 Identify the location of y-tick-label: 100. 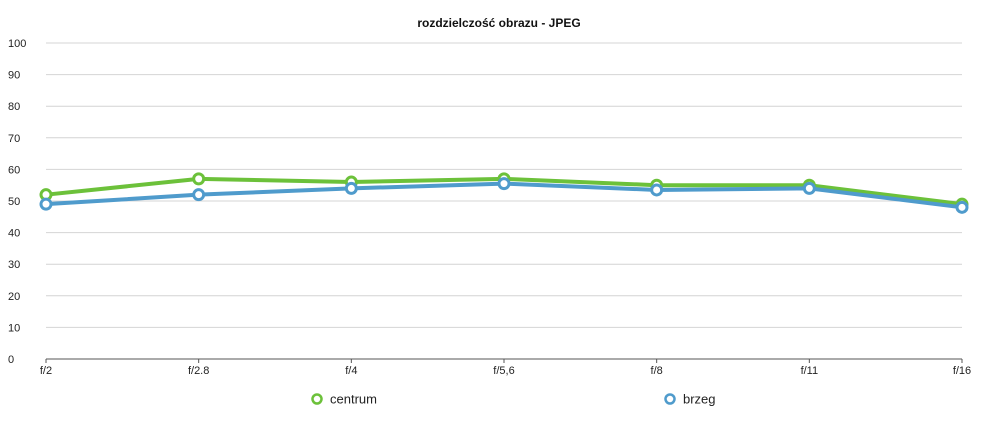
(17, 44).